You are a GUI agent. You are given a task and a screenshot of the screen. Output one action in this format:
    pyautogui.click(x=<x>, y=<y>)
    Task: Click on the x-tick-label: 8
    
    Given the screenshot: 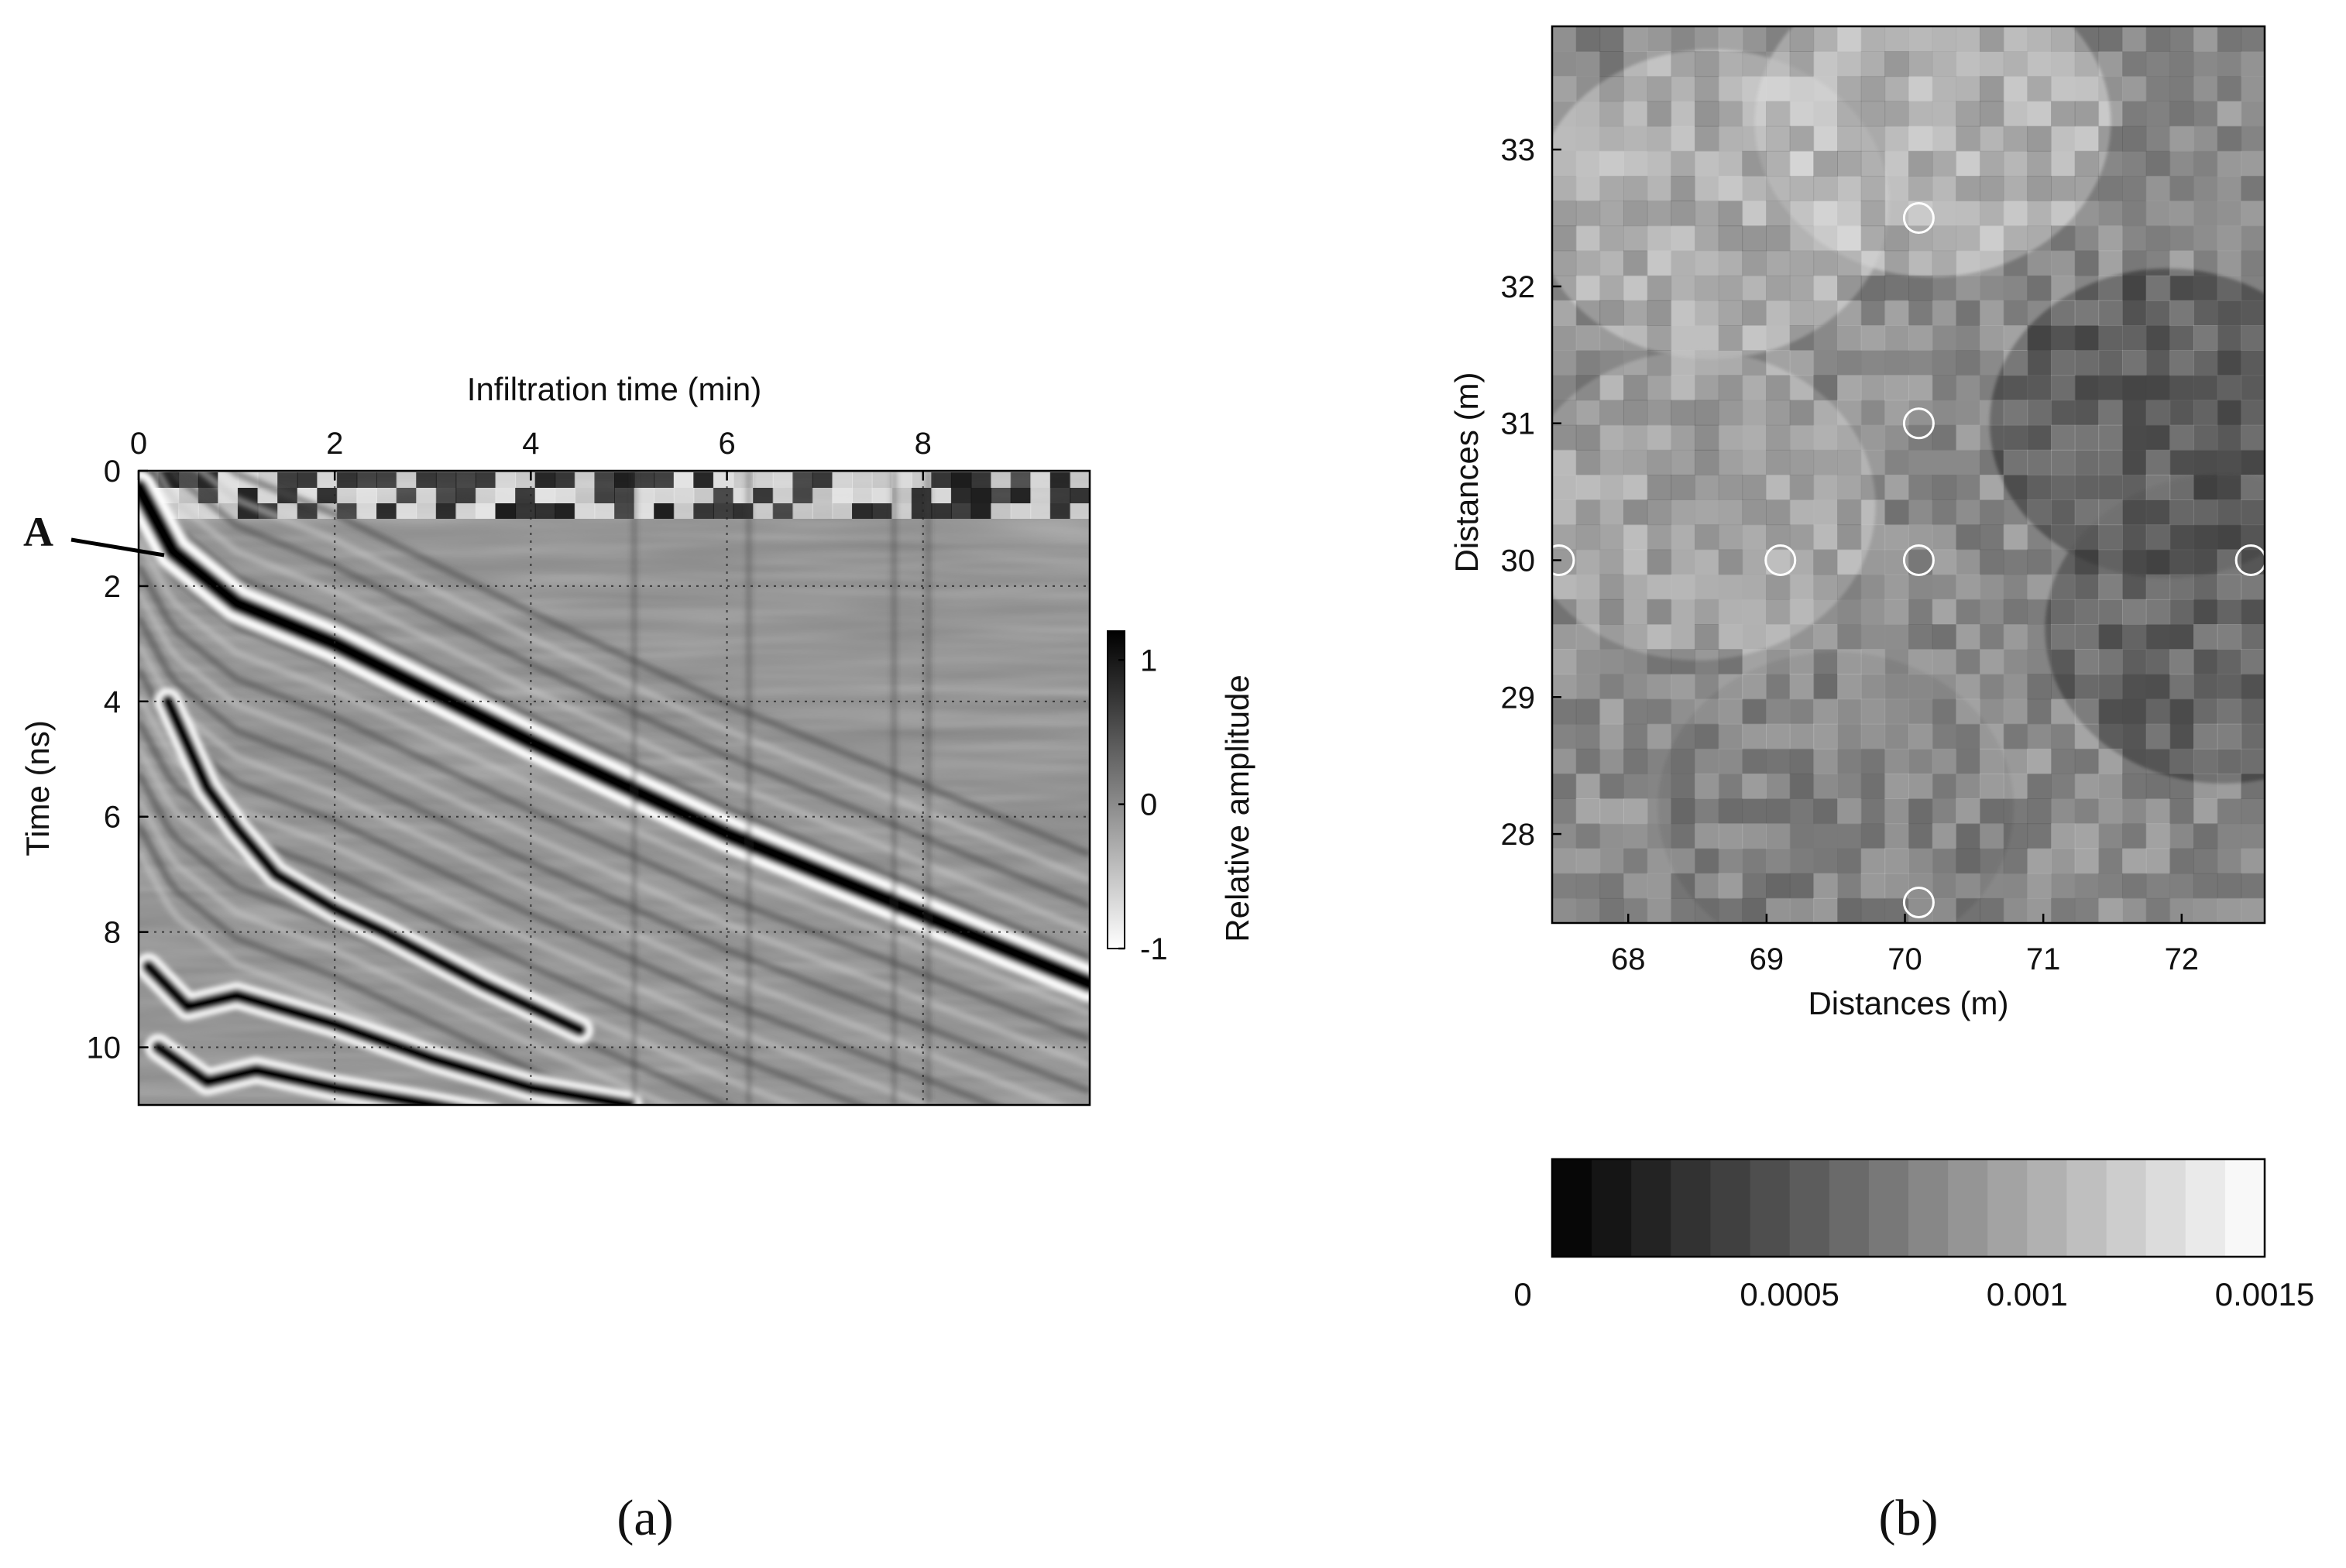 What is the action you would take?
    pyautogui.click(x=923, y=444)
    